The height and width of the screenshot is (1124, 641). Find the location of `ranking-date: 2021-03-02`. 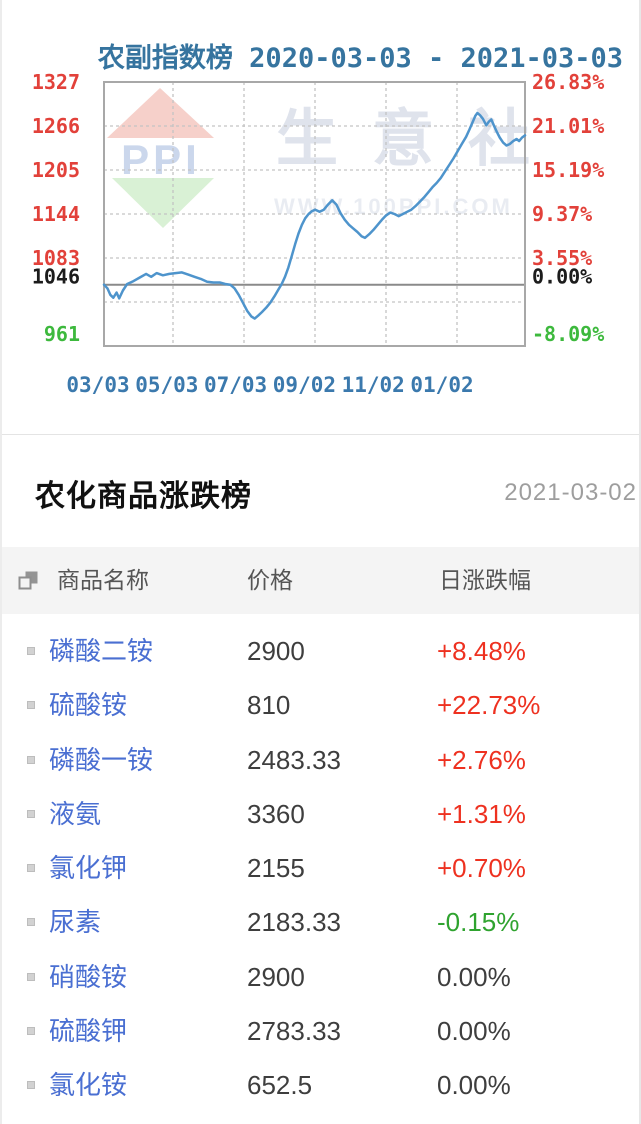

ranking-date: 2021-03-02 is located at coordinates (570, 492).